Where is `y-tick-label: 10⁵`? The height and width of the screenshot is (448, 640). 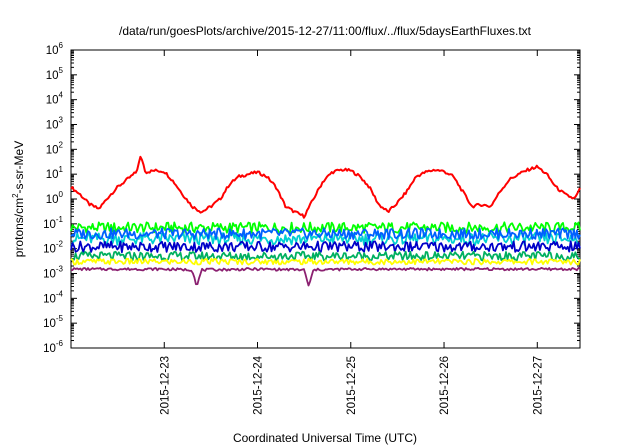 y-tick-label: 10⁵ is located at coordinates (55, 74).